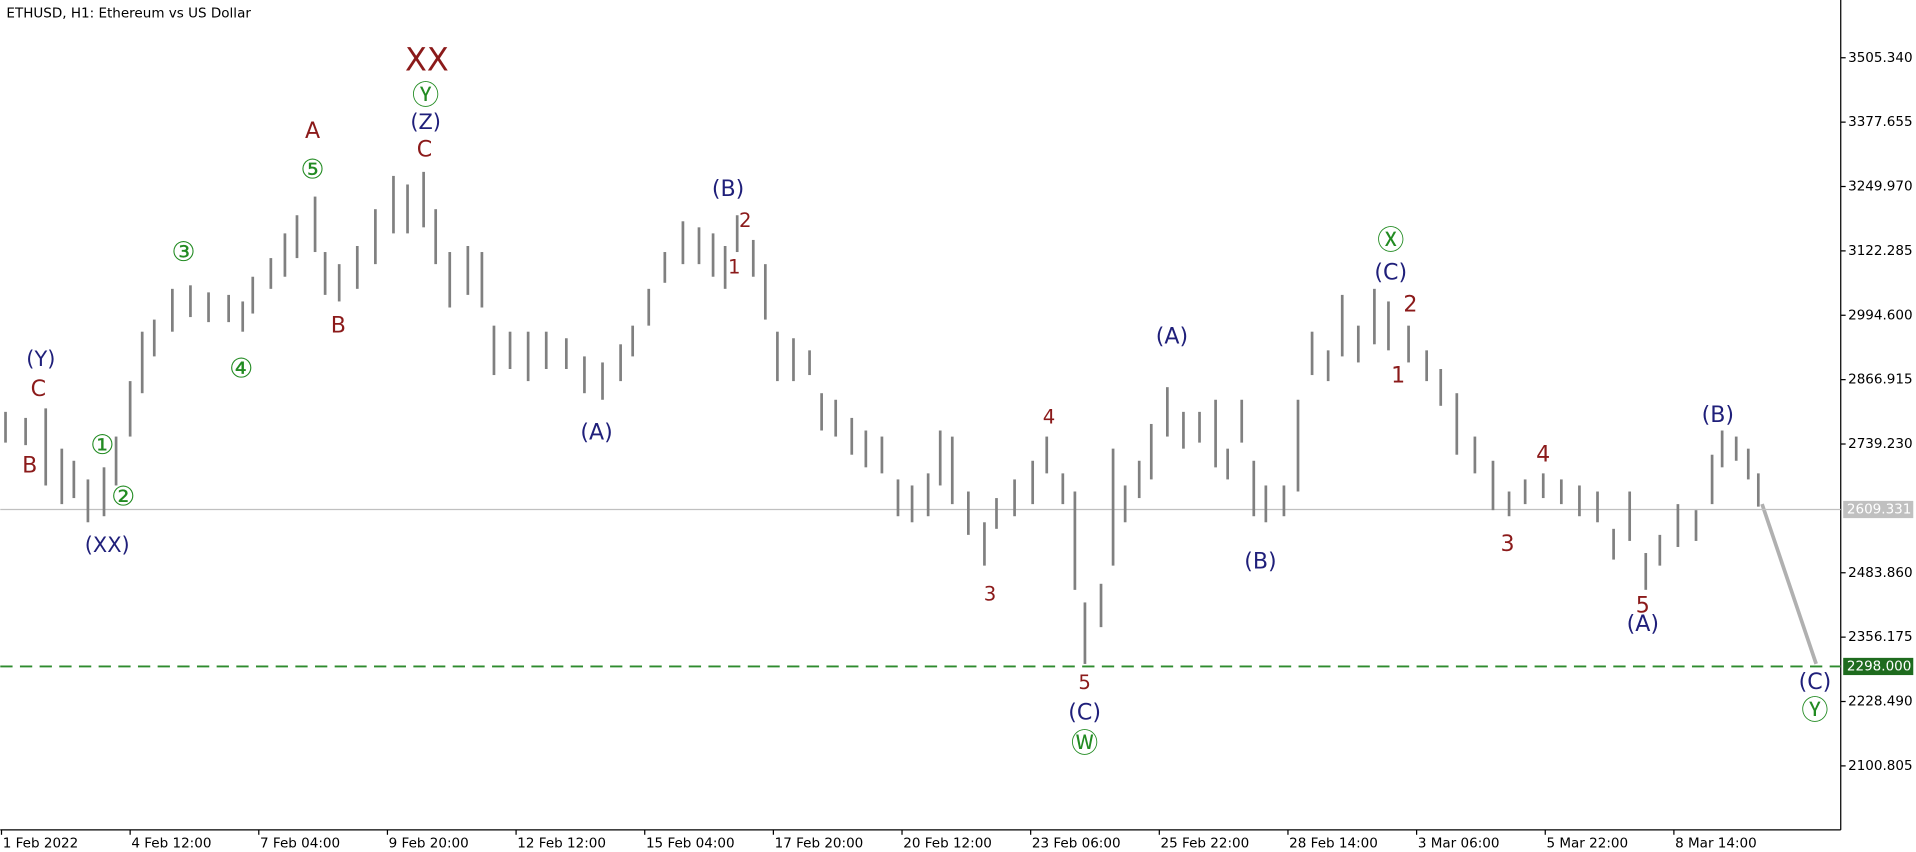  What do you see at coordinates (947, 843) in the screenshot?
I see `x-tick-label: 20 Feb 12:00` at bounding box center [947, 843].